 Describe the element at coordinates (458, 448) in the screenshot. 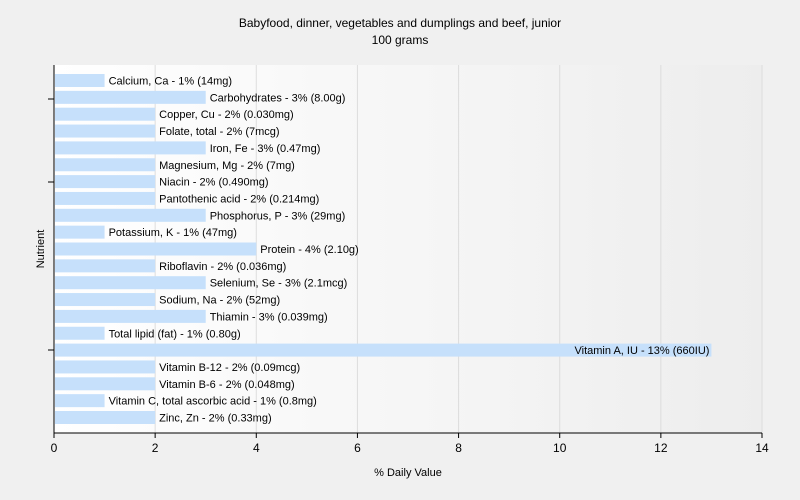

I see `x-tick-label: 8` at that location.